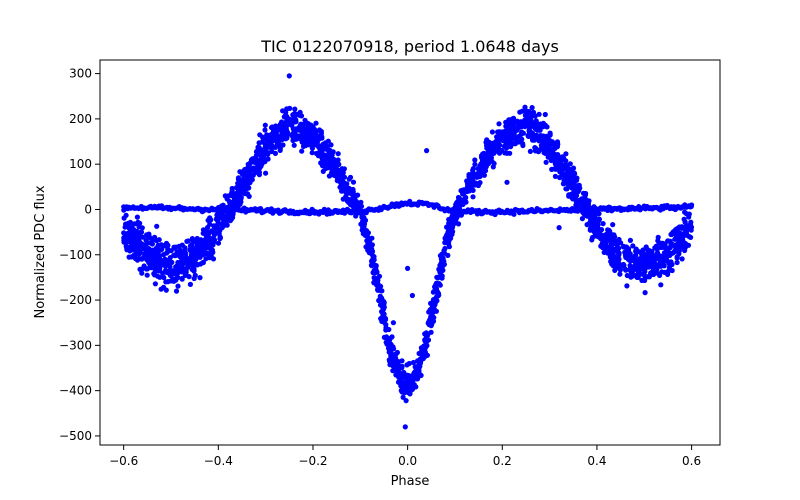 Image resolution: width=800 pixels, height=500 pixels. Describe the element at coordinates (409, 46) in the screenshot. I see `chart-title: TIC 0122070918, period 1.0648 days` at that location.